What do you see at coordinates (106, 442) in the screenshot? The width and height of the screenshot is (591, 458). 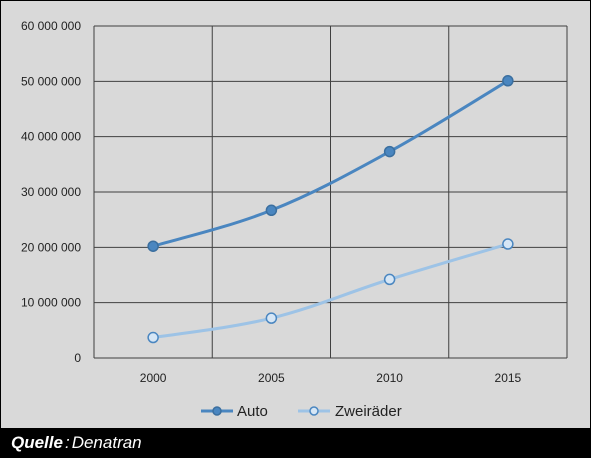 I see `source-value: Denatran` at bounding box center [106, 442].